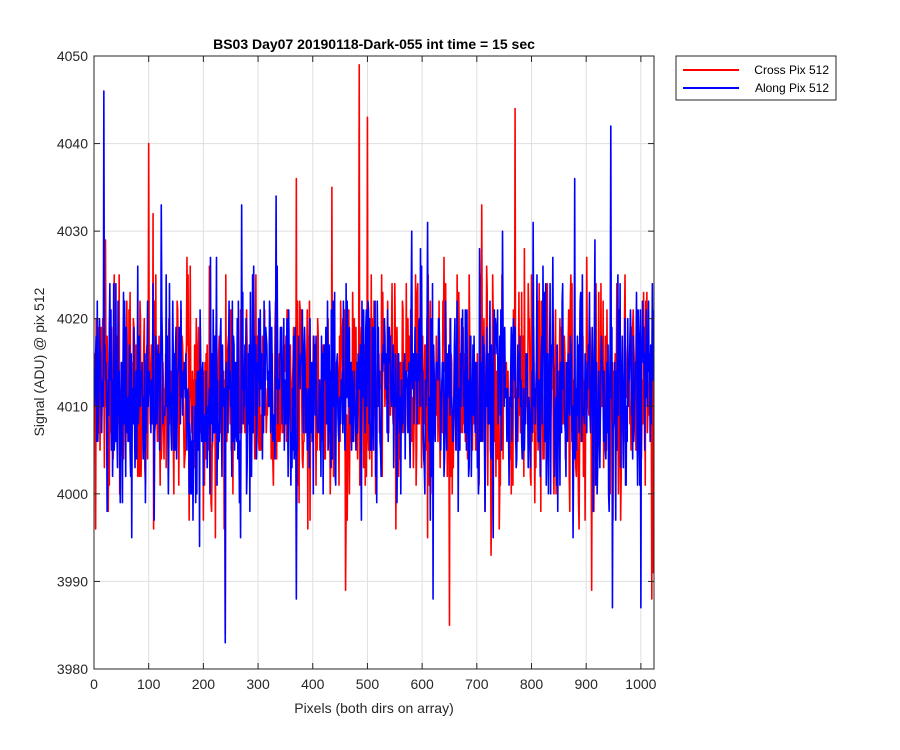  What do you see at coordinates (72, 144) in the screenshot?
I see `y-tick-label: 4040` at bounding box center [72, 144].